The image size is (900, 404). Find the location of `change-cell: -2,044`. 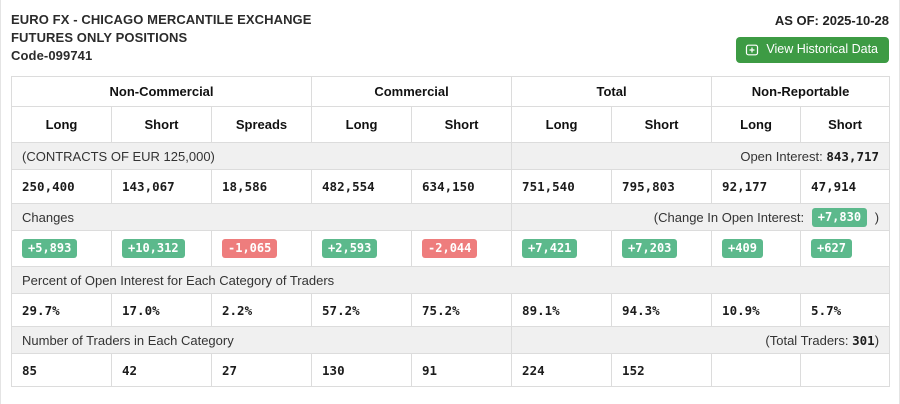

change-cell: -2,044 is located at coordinates (462, 248).